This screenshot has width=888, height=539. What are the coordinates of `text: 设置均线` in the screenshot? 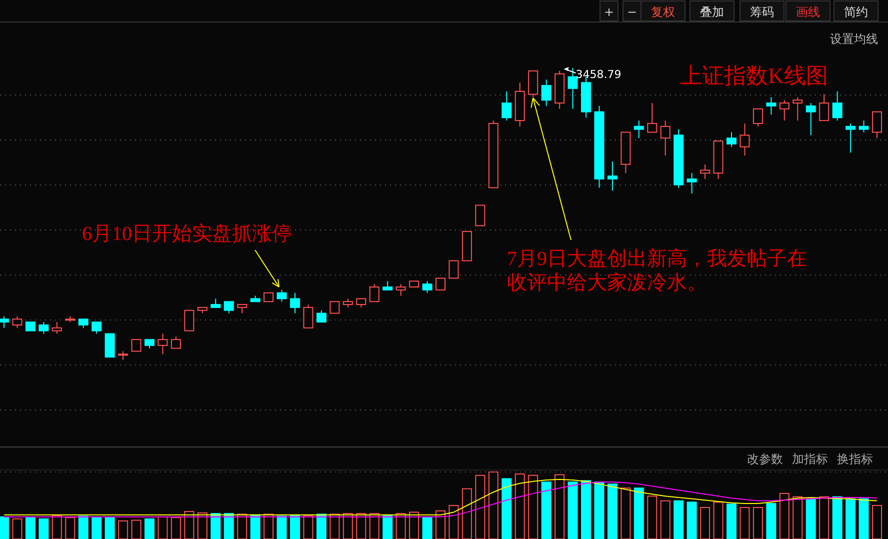 It's located at (854, 39).